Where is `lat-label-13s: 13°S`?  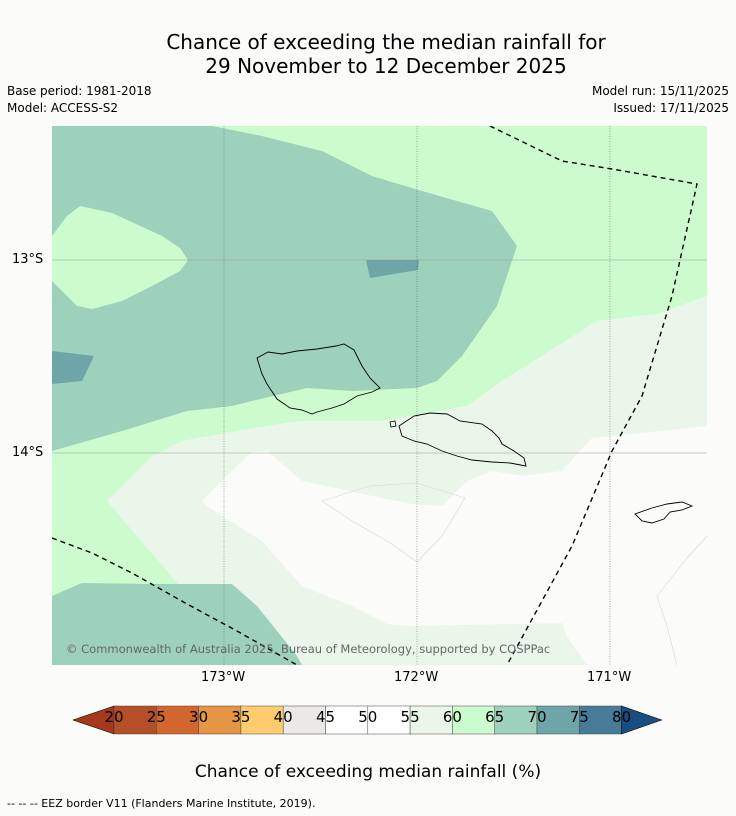 lat-label-13s: 13°S is located at coordinates (28, 259).